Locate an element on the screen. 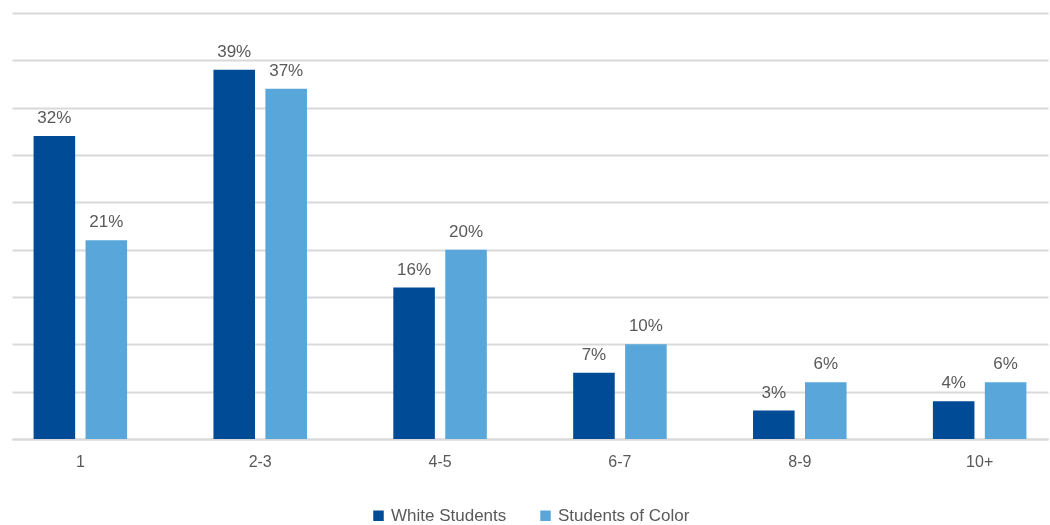  data-label: 16% is located at coordinates (414, 269).